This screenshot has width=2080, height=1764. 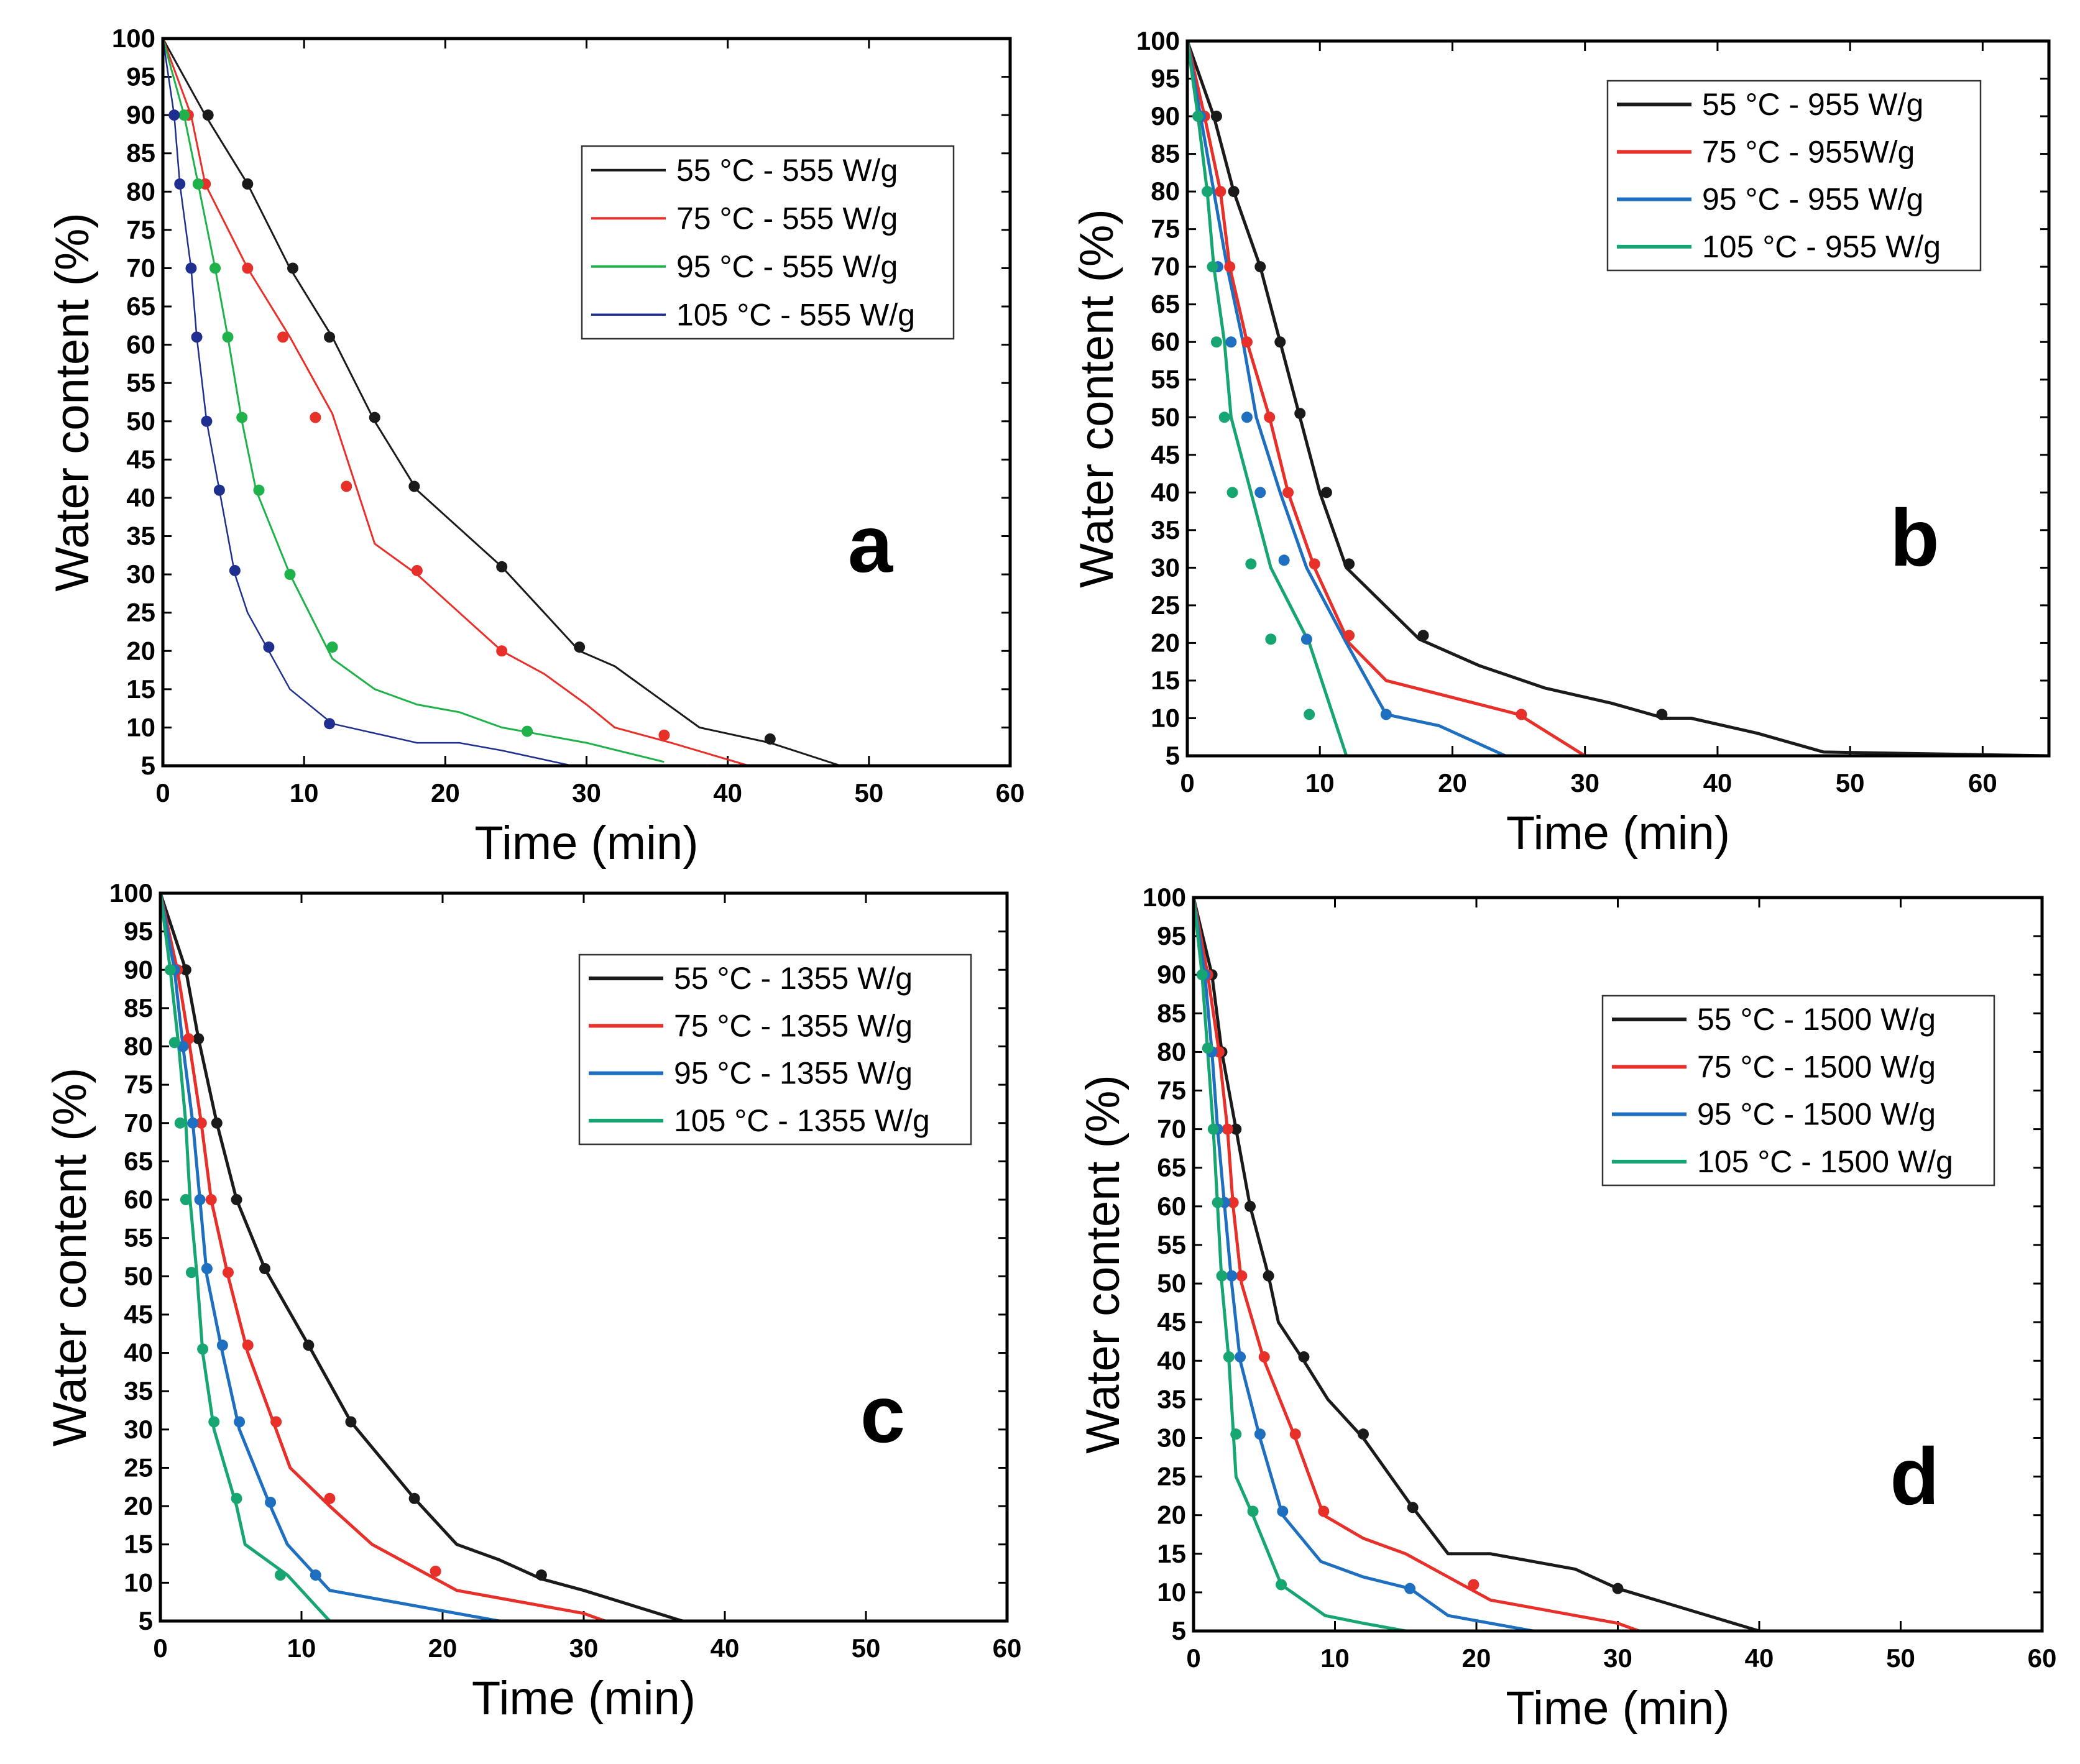 What do you see at coordinates (787, 170) in the screenshot?
I see `legend-label-1: 55 °C - 555 W/g` at bounding box center [787, 170].